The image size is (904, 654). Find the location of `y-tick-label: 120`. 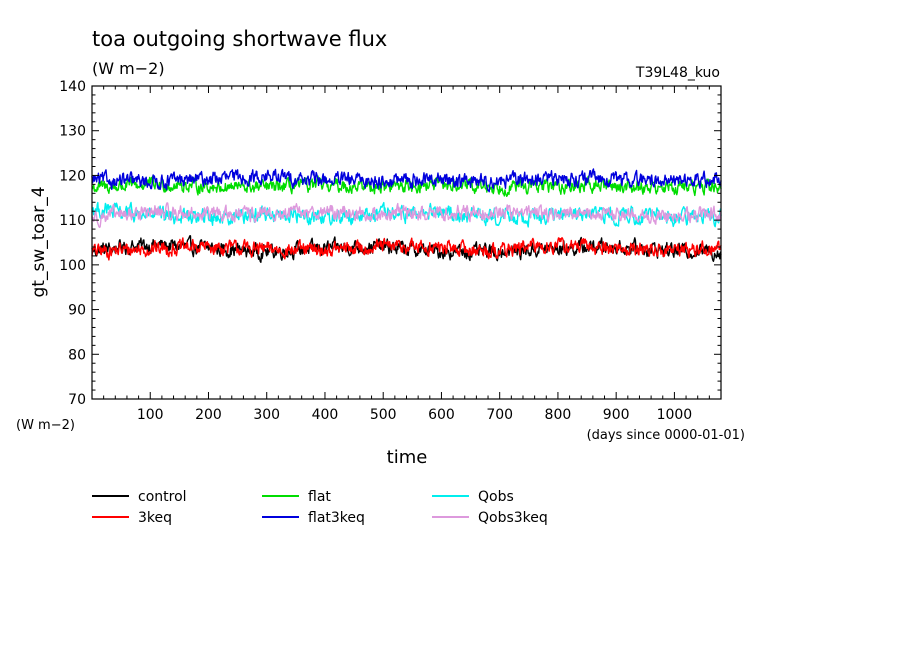

y-tick-label: 120 is located at coordinates (72, 176).